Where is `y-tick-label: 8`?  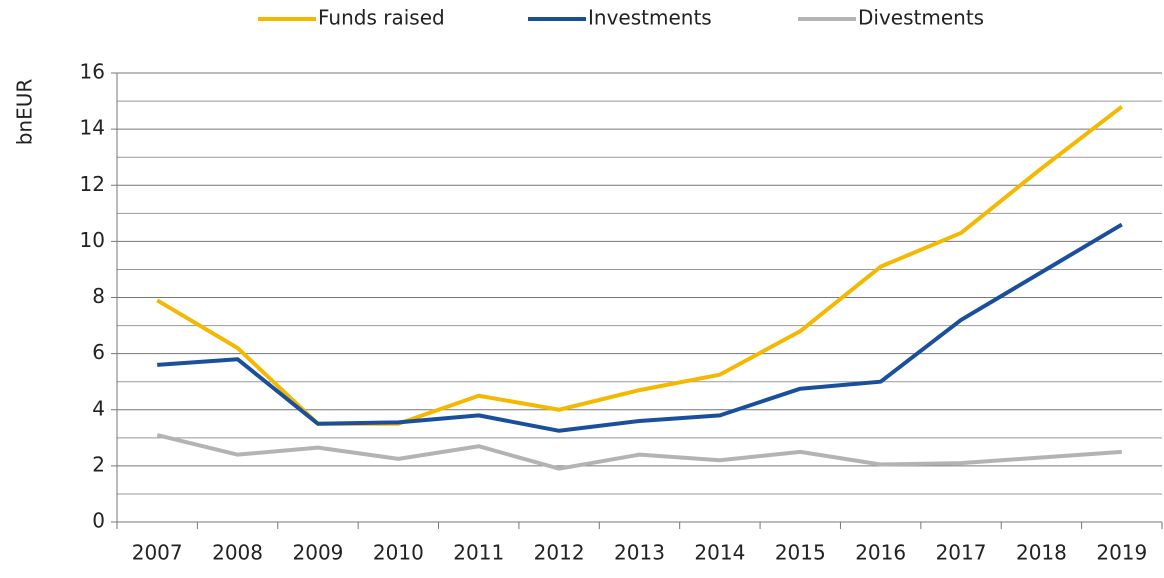 y-tick-label: 8 is located at coordinates (98, 296).